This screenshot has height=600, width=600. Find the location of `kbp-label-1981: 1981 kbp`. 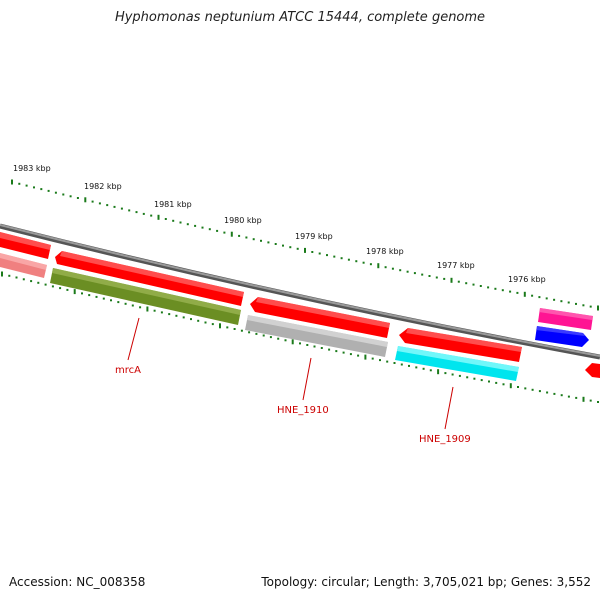

kbp-label-1981: 1981 kbp is located at coordinates (173, 204).